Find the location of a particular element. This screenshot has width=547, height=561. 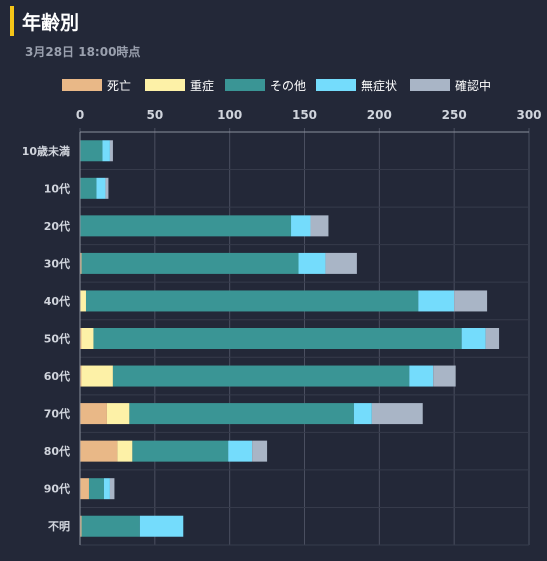

y-category-label: 70代 is located at coordinates (57, 414).